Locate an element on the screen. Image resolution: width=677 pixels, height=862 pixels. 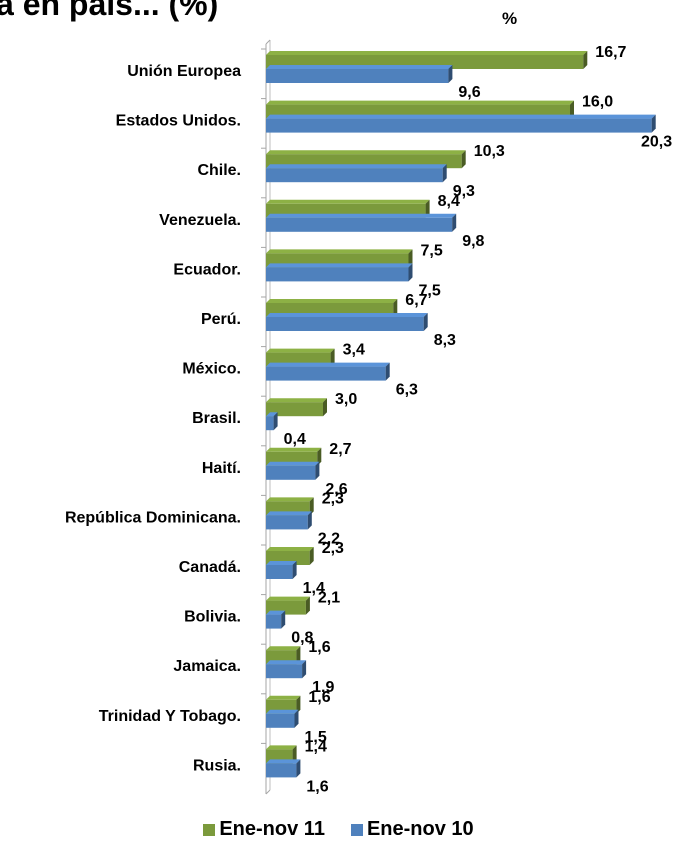
bar-side-ene-nov-11-ecuador is located at coordinates (410, 258).